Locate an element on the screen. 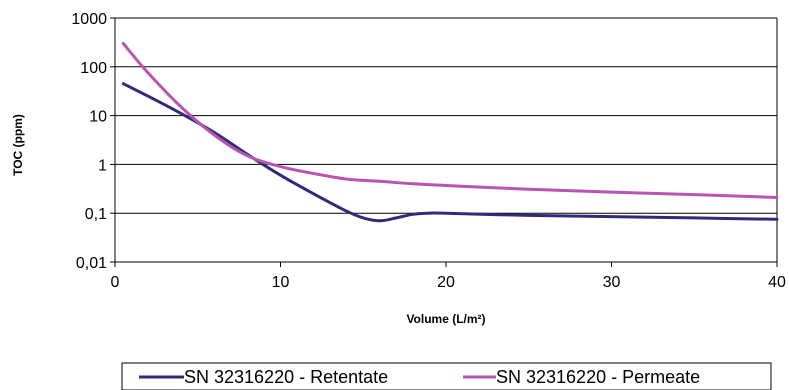  x-tick-label-2: 20 is located at coordinates (446, 282).